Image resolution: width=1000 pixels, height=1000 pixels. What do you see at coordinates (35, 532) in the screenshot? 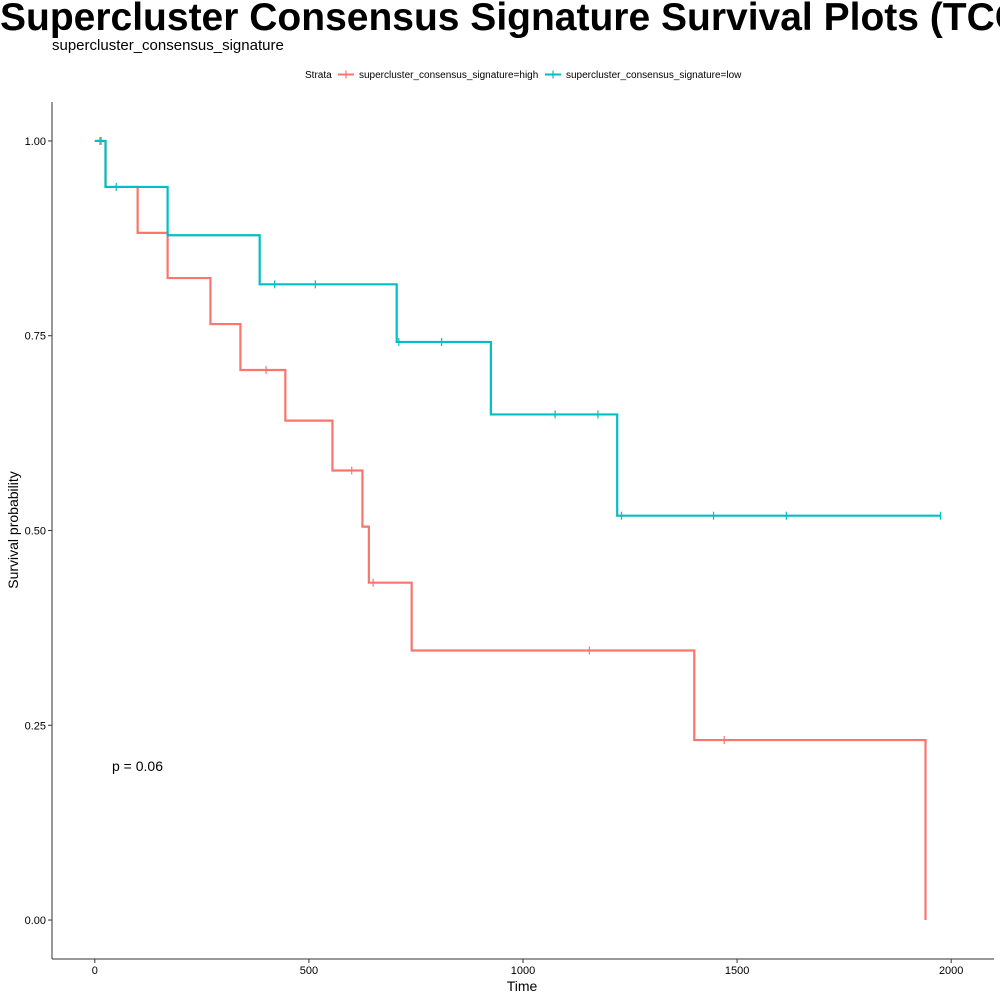
I see `y-tick-label: 0.50` at bounding box center [35, 532].